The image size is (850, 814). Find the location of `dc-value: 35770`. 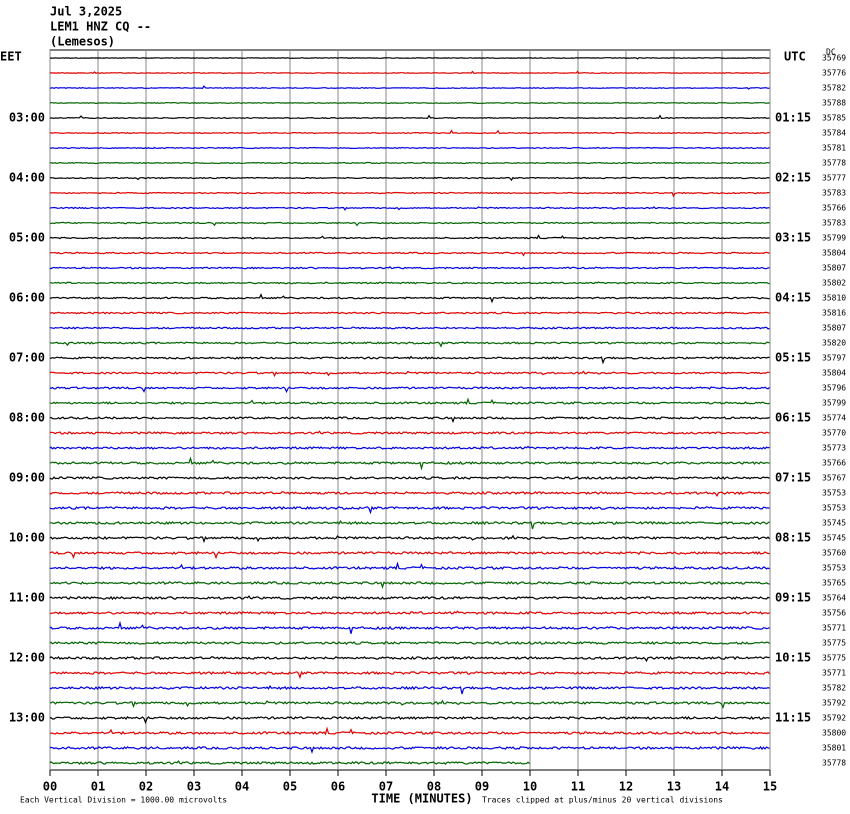

dc-value: 35770 is located at coordinates (834, 433).